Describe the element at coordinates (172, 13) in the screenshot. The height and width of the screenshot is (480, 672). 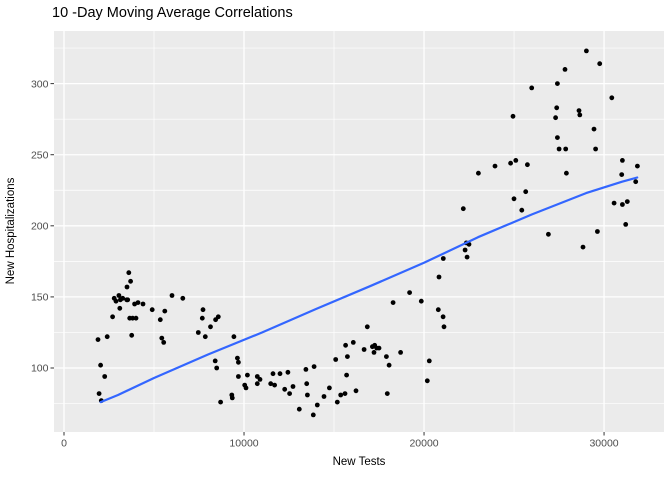
I see `chart-title: 10 -Day Moving Average Correlations` at that location.